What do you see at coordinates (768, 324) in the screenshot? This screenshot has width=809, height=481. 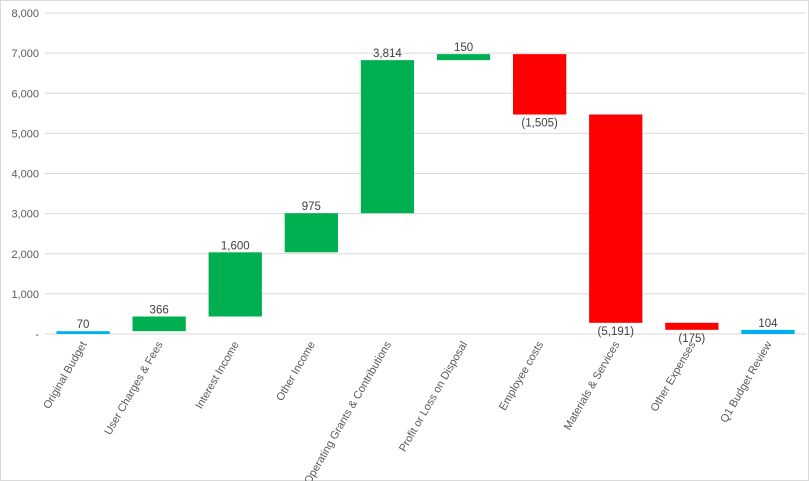 I see `value-label: 104` at bounding box center [768, 324].